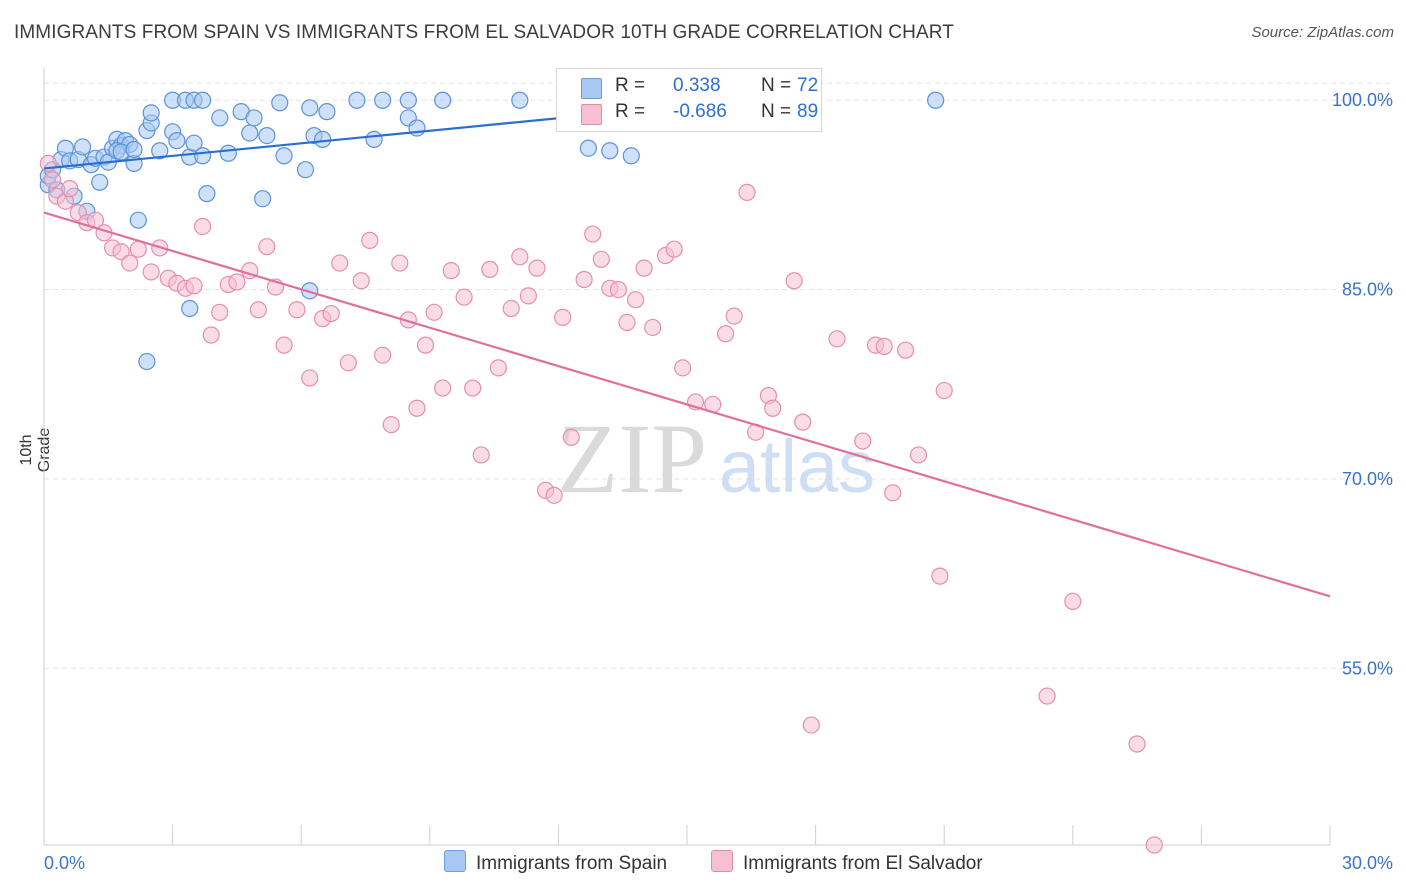  Describe the element at coordinates (700, 111) in the screenshot. I see `legend-r-value: -0.686` at that location.